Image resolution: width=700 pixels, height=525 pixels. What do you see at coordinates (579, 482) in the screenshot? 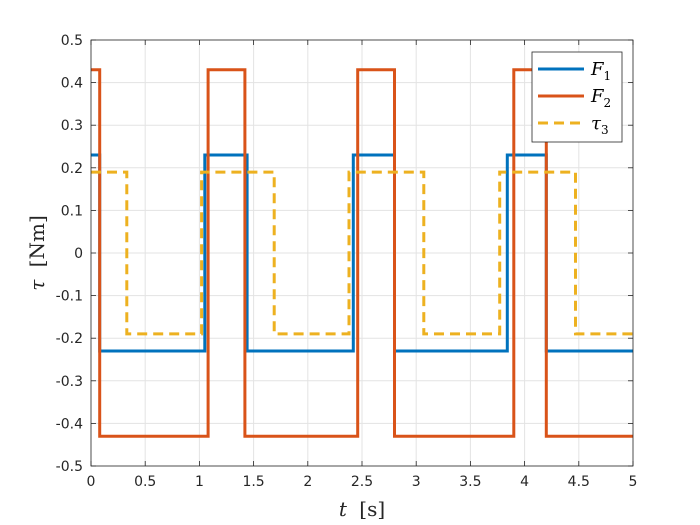
I see `x-tick-label: 4.5` at bounding box center [579, 482].